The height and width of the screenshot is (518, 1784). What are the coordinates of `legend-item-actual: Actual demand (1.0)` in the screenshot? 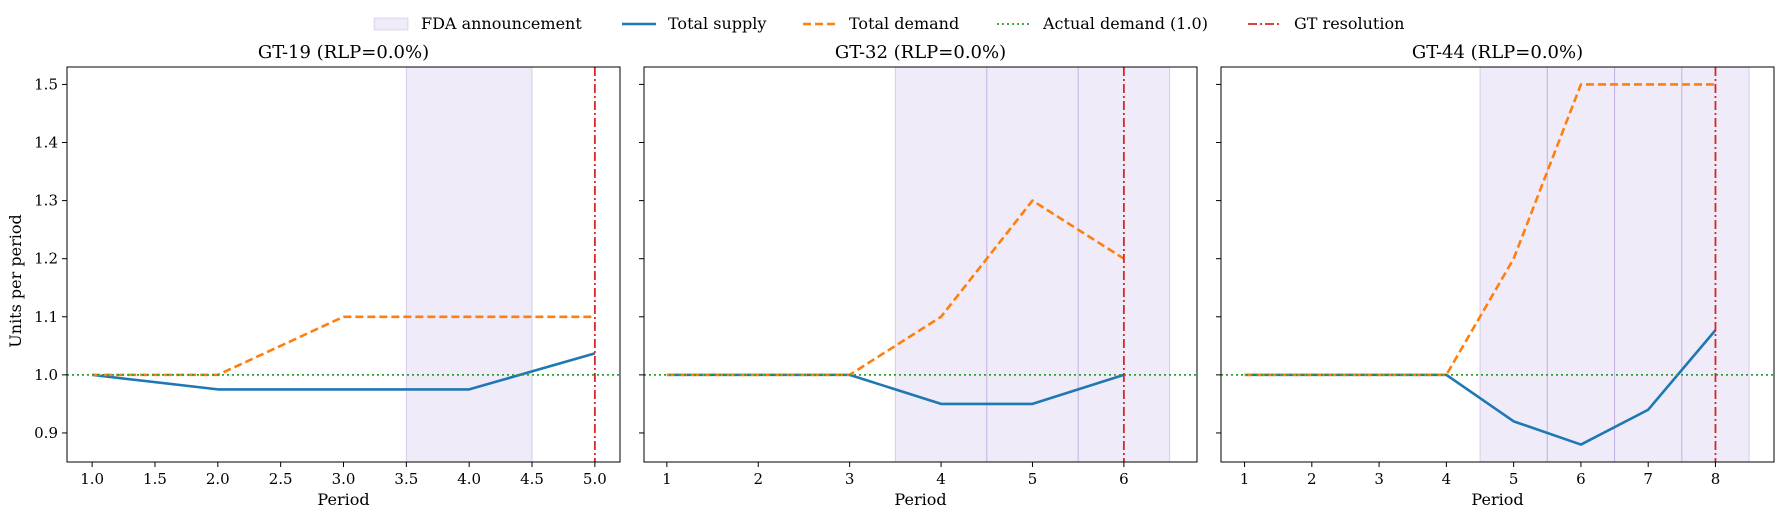 It's located at (1102, 23).